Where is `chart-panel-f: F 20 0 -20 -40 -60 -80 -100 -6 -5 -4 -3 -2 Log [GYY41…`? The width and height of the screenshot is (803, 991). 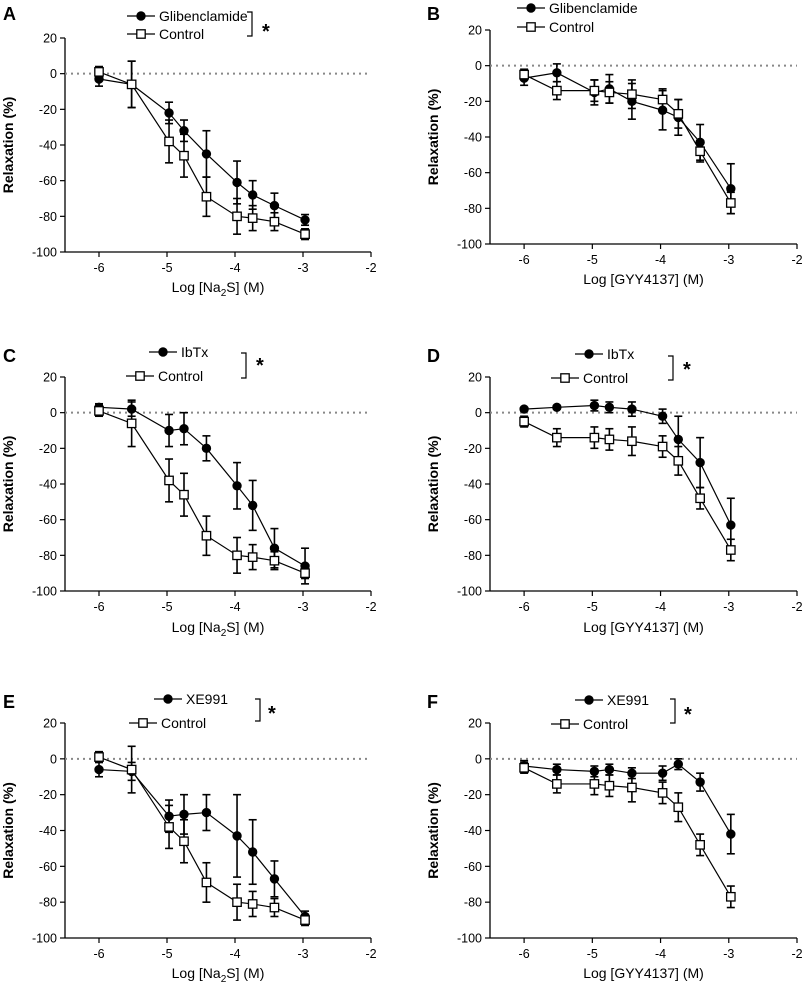 chart-panel-f: F 20 0 -20 -40 -60 -80 -100 -6 -5 -4 -3 -2 Log [GYY41… is located at coordinates (614, 836).